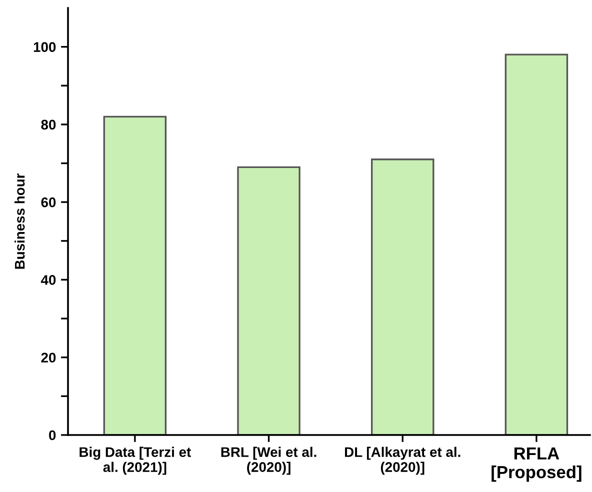 This screenshot has width=592, height=492. Describe the element at coordinates (45, 47) in the screenshot. I see `y-tick-label: 100` at that location.